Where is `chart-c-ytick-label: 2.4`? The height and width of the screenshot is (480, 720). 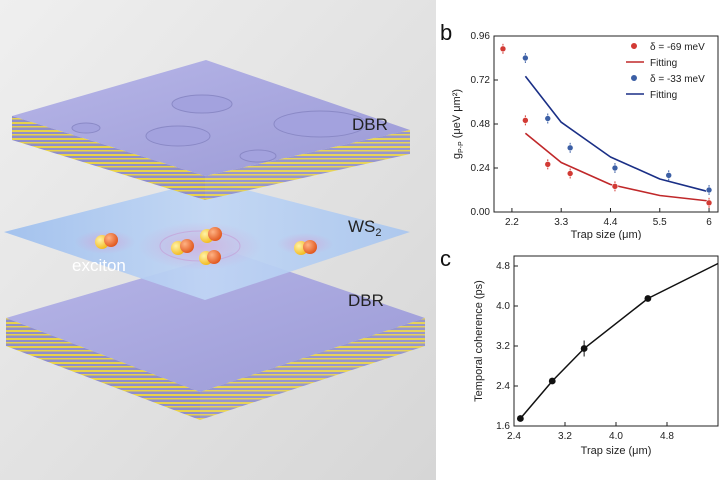 chart-c-ytick-label: 2.4 is located at coordinates (503, 386).